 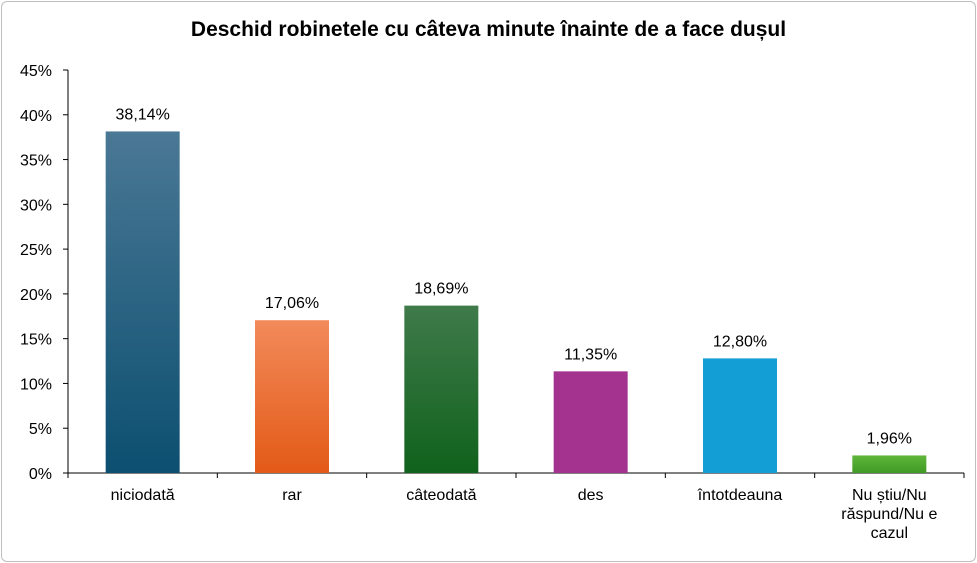 I want to click on y-tick-label: 5%, so click(x=40, y=429).